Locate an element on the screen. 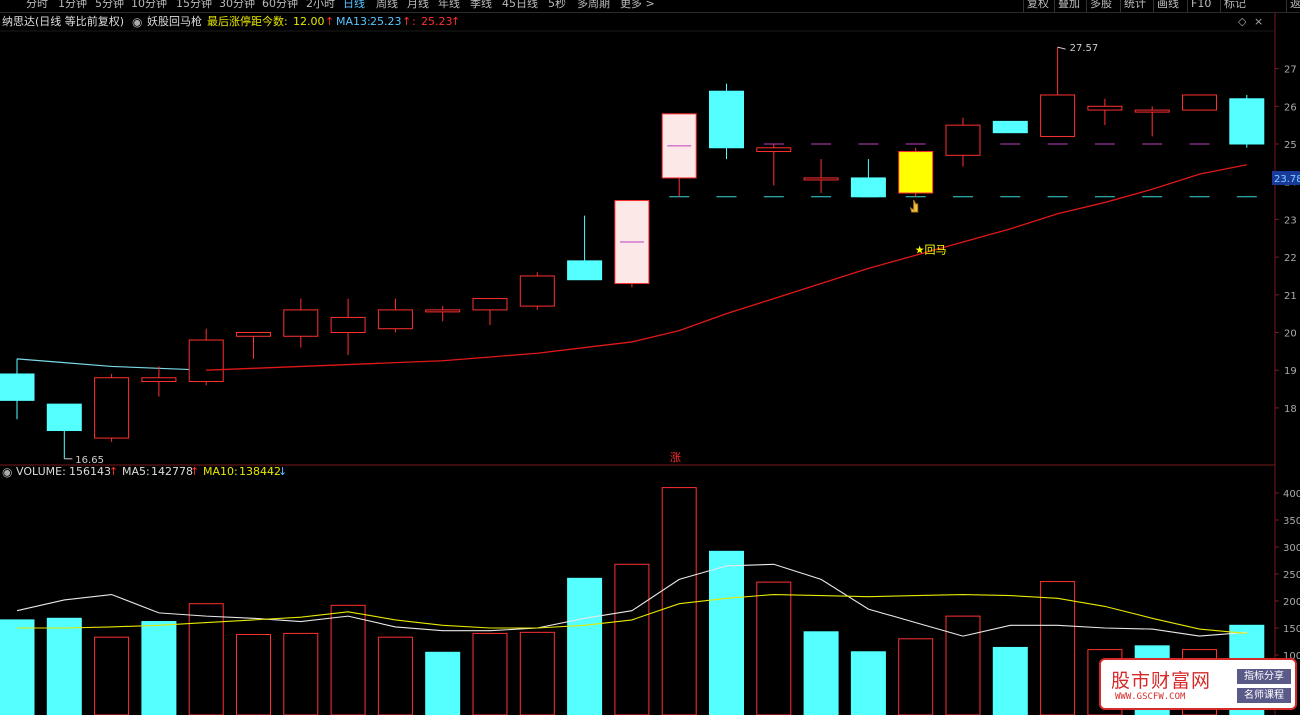  toolbar-button: 返 is located at coordinates (1295, 5).